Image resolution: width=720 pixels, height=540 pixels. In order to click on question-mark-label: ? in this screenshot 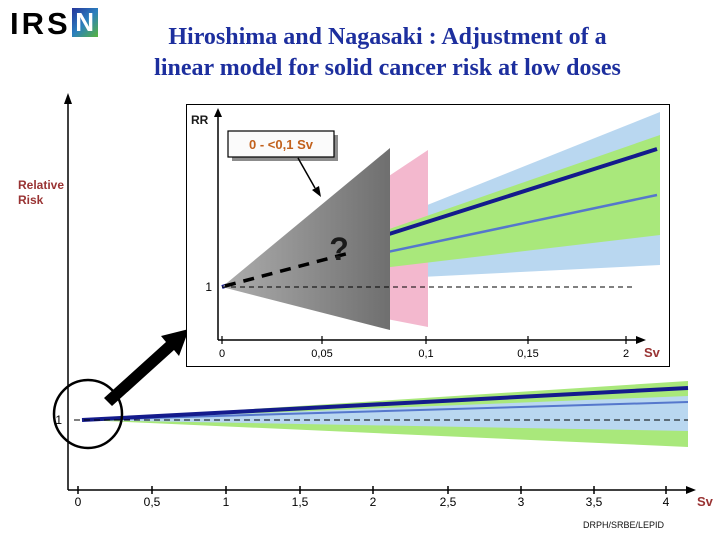, I will do `click(339, 249)`.